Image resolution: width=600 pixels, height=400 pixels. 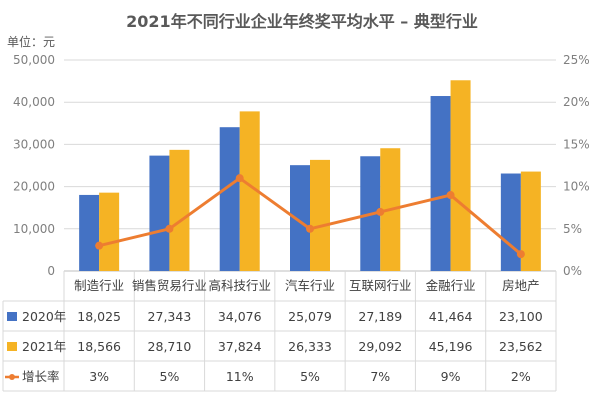 I want to click on table-cell-value: 37,824, so click(x=240, y=346).